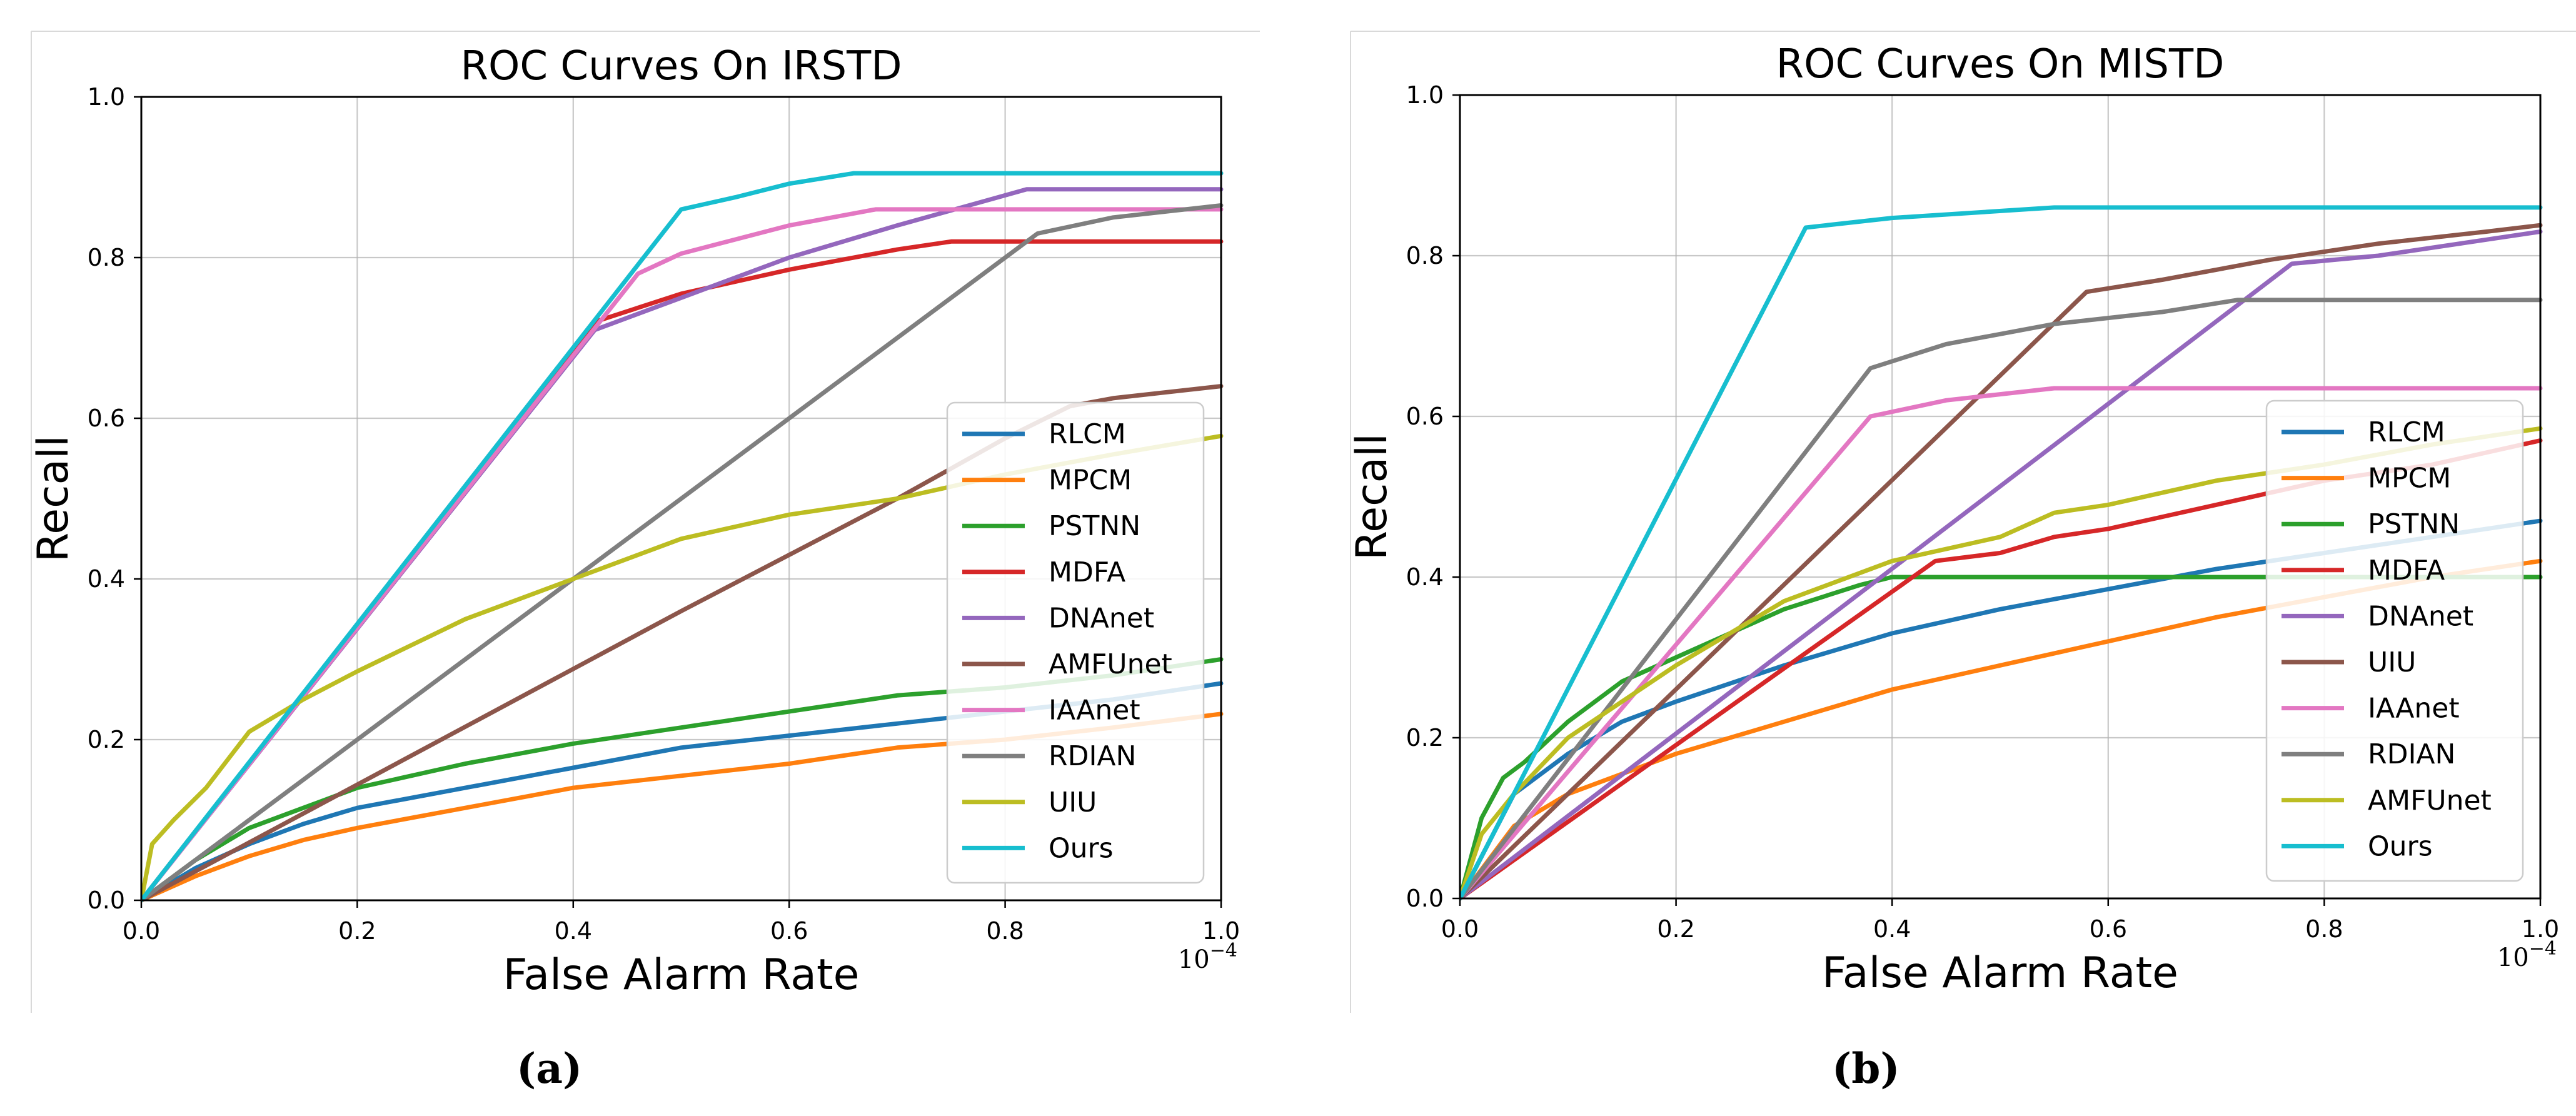  What do you see at coordinates (1866, 1068) in the screenshot?
I see `caption-b: (b)` at bounding box center [1866, 1068].